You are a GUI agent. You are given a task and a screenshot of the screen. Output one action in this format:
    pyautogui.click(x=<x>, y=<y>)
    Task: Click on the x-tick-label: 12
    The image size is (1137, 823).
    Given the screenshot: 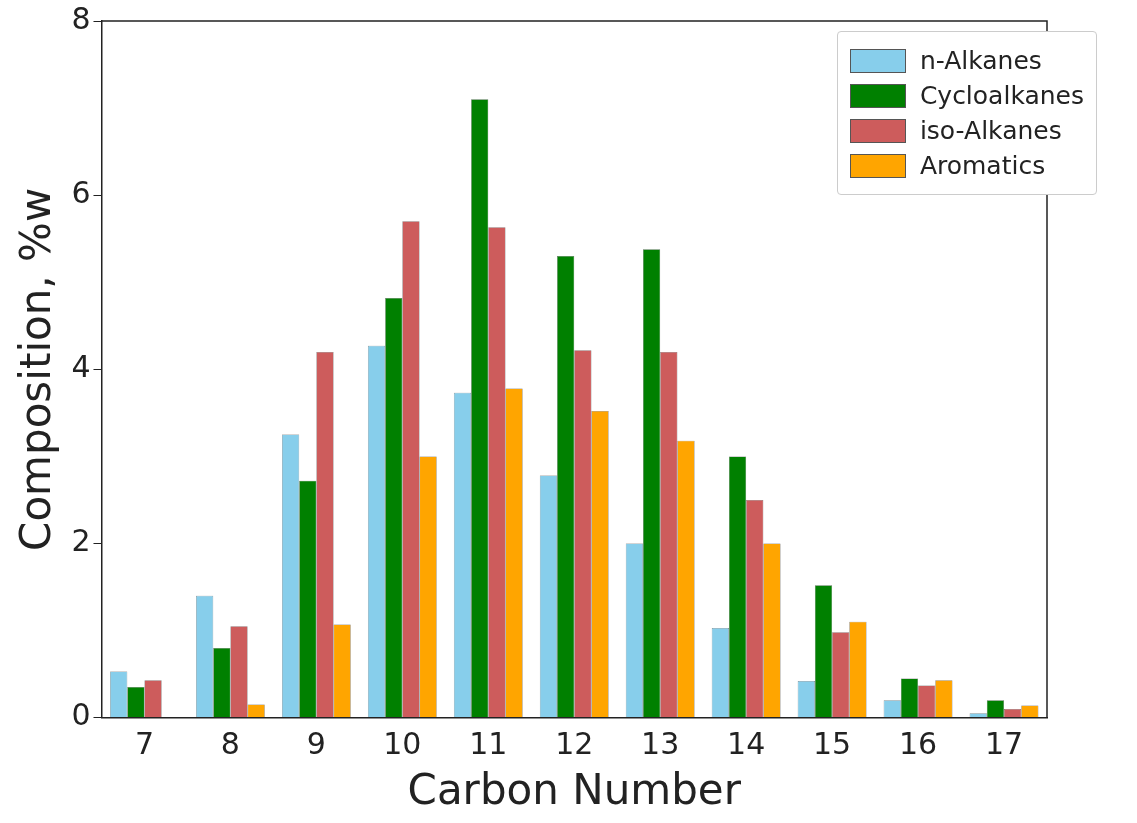 What is the action you would take?
    pyautogui.click(x=574, y=744)
    